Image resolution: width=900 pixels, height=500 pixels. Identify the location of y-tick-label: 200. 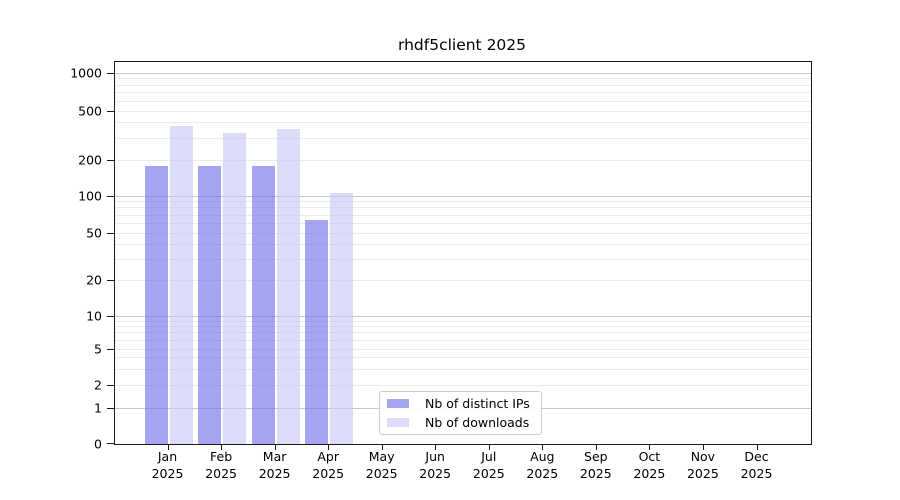
(90, 160).